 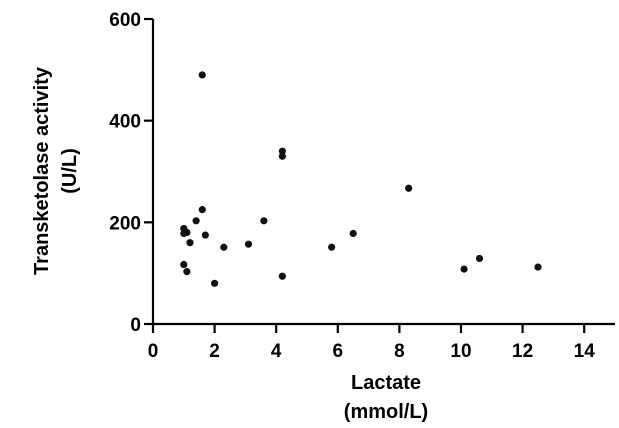 I want to click on y-axis-title-line-1: Transketolase activity, so click(x=42, y=170).